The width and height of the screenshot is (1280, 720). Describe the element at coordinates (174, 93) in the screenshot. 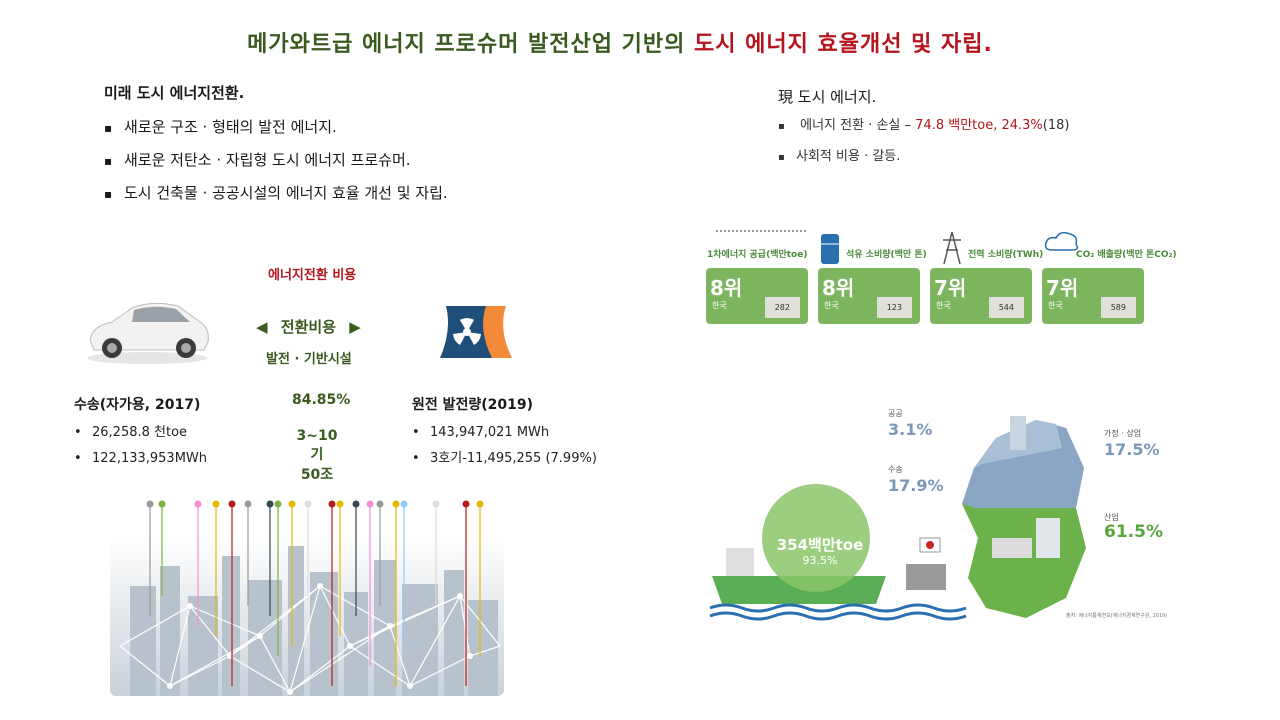

I see `future-heading: 미래 도시 에너지전환.` at that location.